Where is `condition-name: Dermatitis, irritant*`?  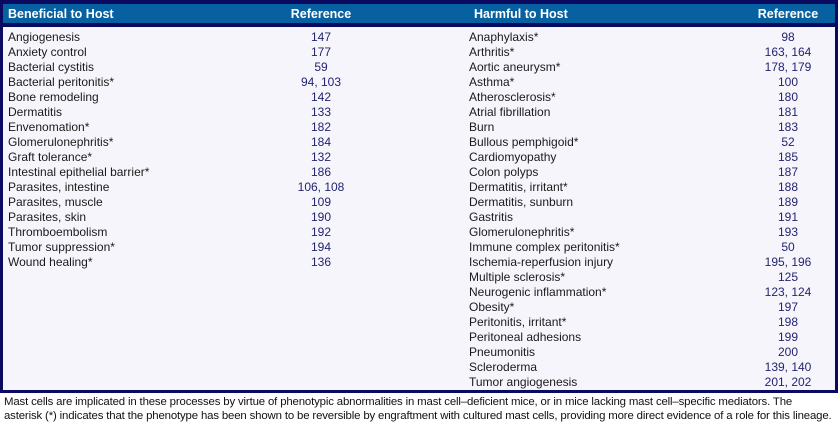 condition-name: Dermatitis, irritant* is located at coordinates (518, 187).